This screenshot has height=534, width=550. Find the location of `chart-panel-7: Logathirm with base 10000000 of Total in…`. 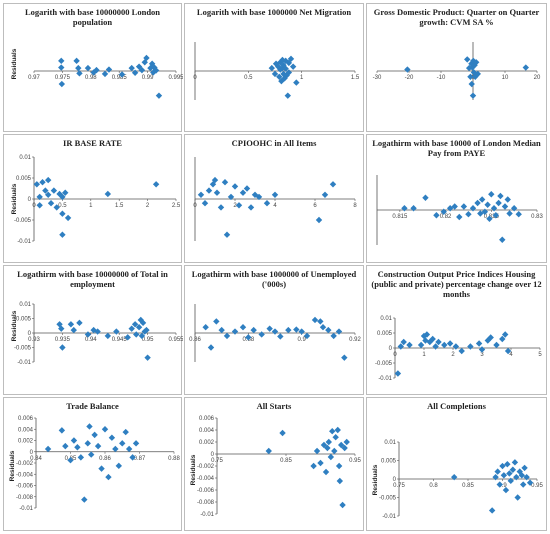

chart-panel-7: Logathirm with base 10000000 of Total in… is located at coordinates (93, 330).